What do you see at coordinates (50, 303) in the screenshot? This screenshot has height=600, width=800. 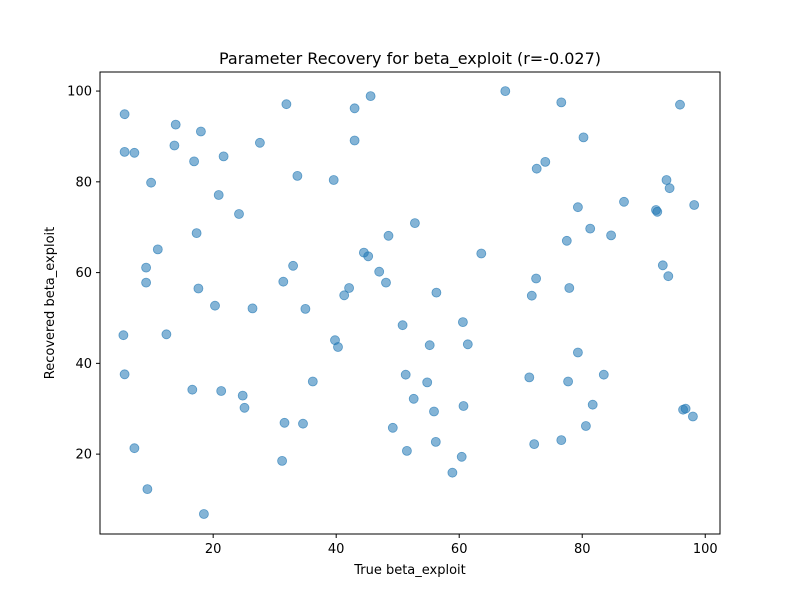 I see `y-axis-label: Recovered beta_exploit` at bounding box center [50, 303].